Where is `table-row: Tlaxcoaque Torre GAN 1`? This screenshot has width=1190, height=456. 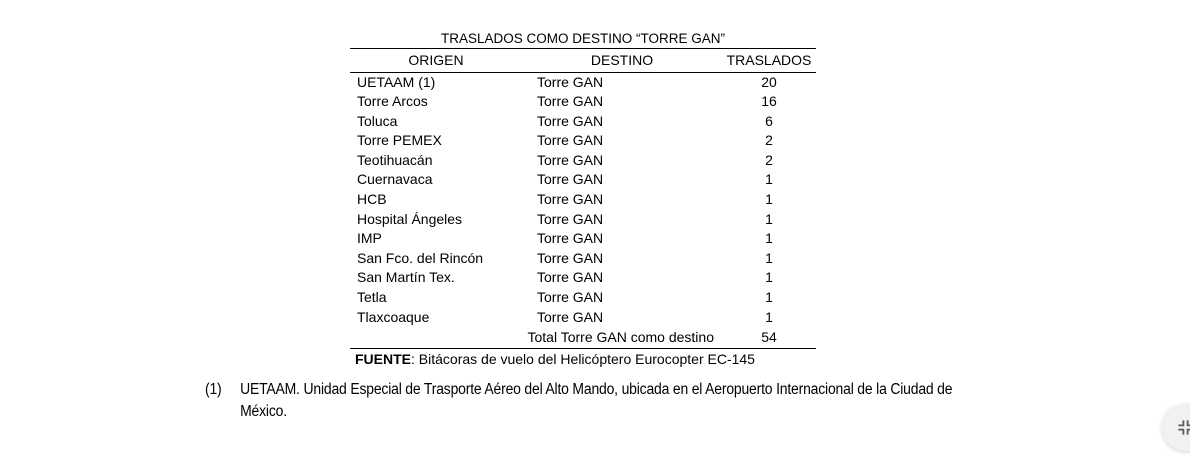
table-row: Tlaxcoaque Torre GAN 1 is located at coordinates (583, 318).